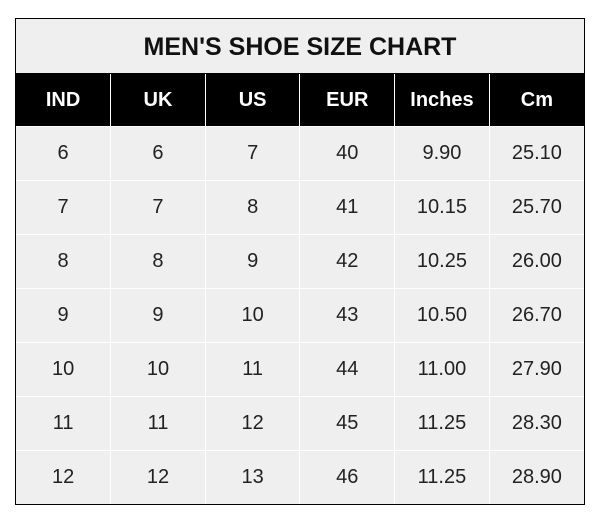 This screenshot has height=521, width=605. Describe the element at coordinates (158, 261) in the screenshot. I see `cell-uk: 8` at that location.